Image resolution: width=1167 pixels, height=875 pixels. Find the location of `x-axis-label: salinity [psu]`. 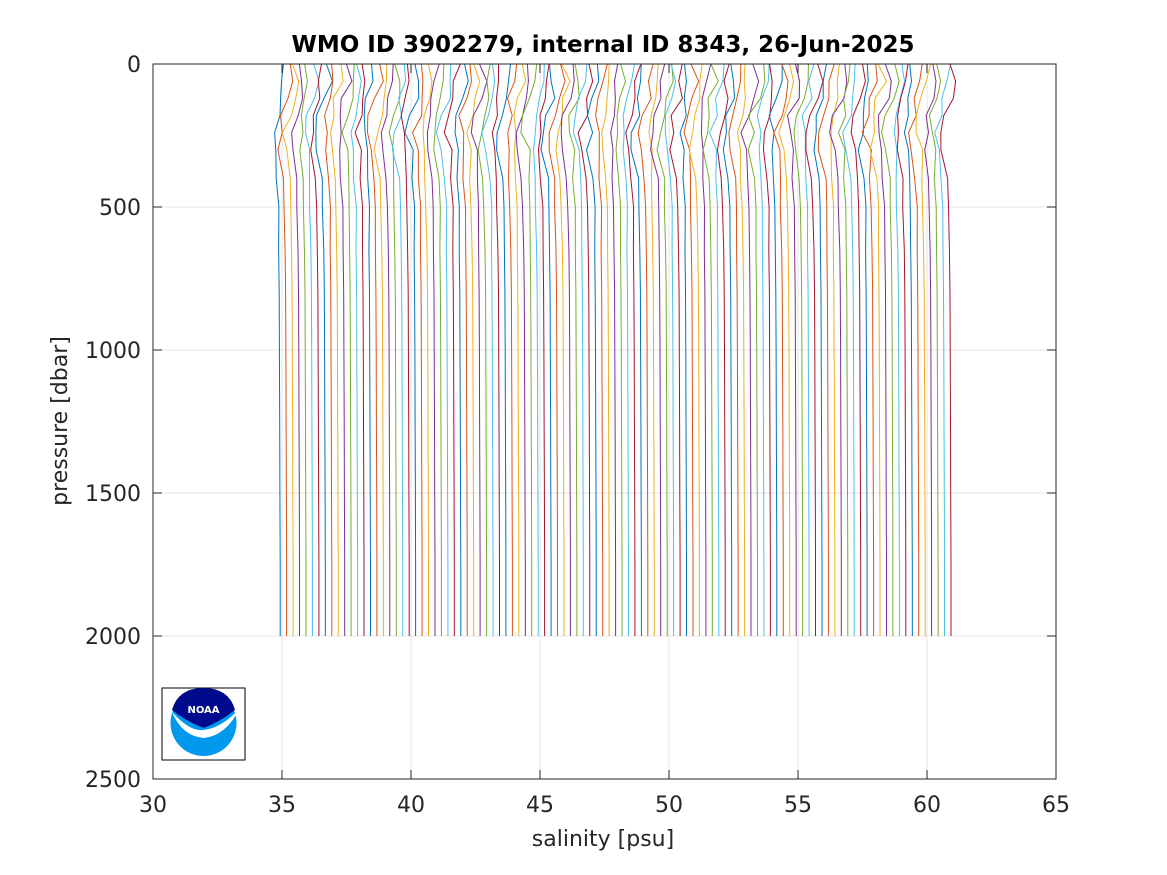

x-axis-label: salinity [psu] is located at coordinates (603, 839).